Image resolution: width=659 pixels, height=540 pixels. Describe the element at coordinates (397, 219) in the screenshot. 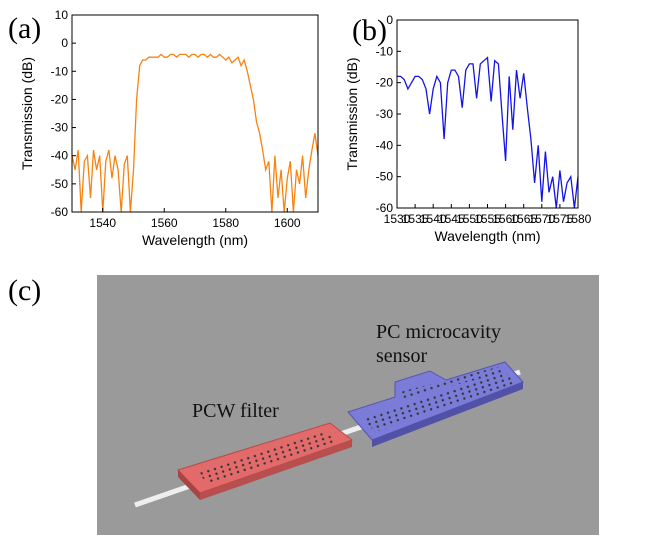

I see `x-tick-label: 1530` at that location.